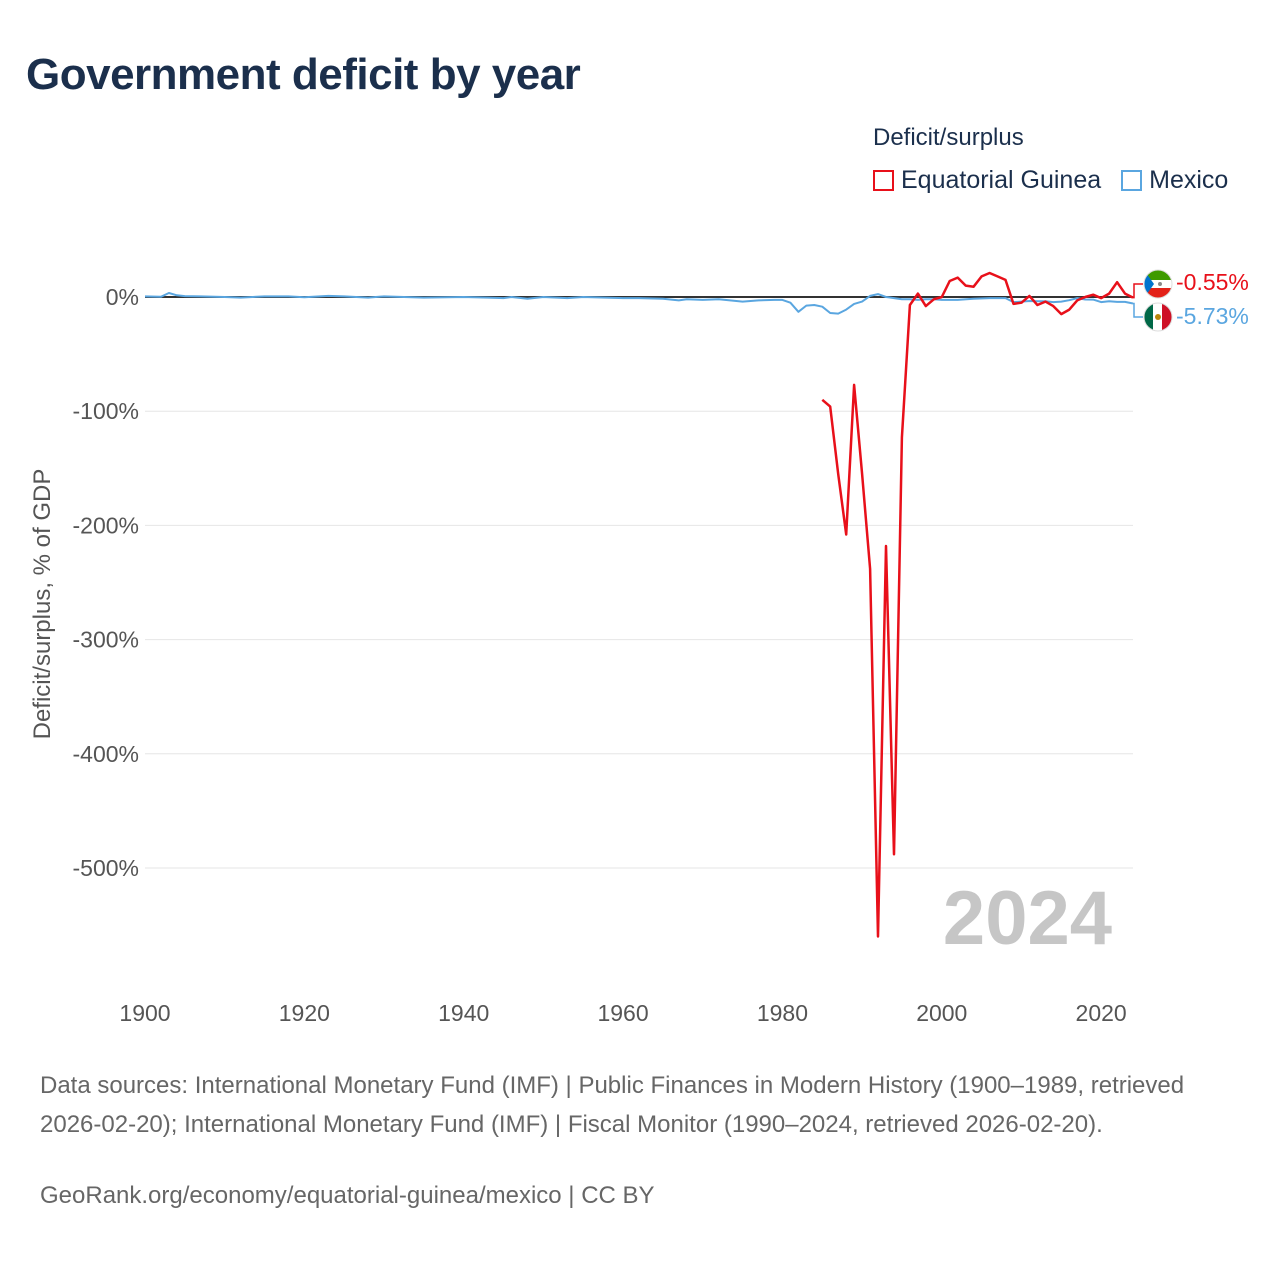 The width and height of the screenshot is (1280, 1280). What do you see at coordinates (1158, 284) in the screenshot?
I see `flag-equatorial-guinea-icon` at bounding box center [1158, 284].